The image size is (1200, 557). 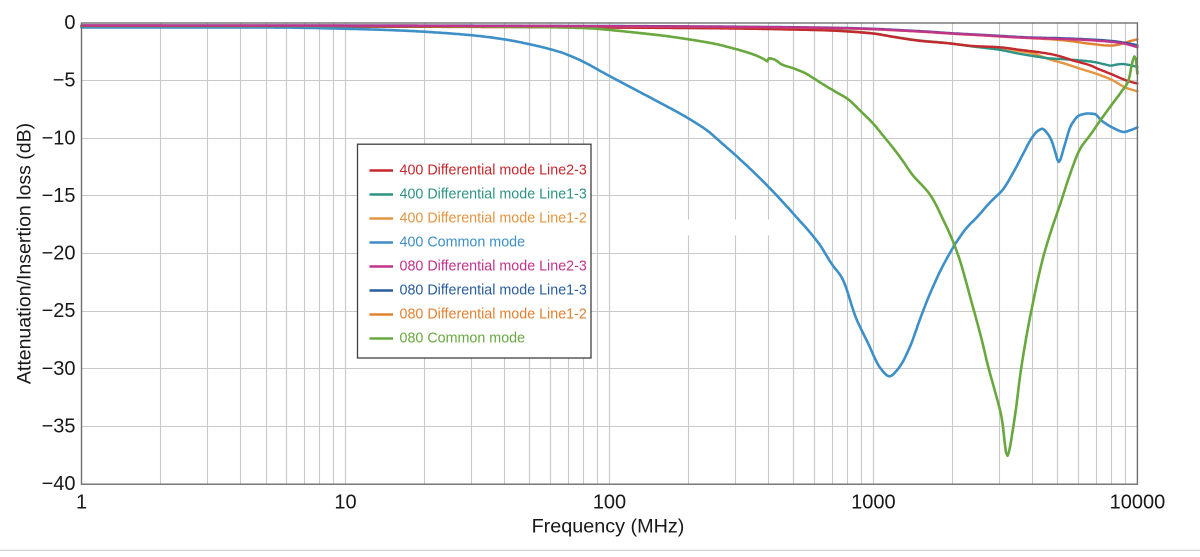 What do you see at coordinates (493, 267) in the screenshot?
I see `svg-text: 080 Differential mode Line2-3` at bounding box center [493, 267].